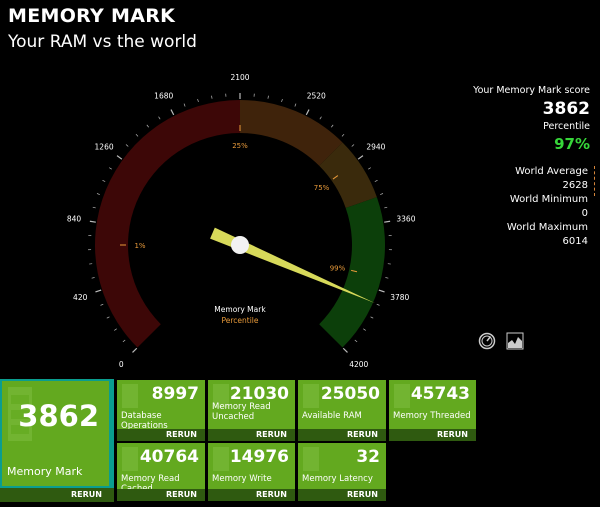 This screenshot has width=600, height=507. I want to click on memory-mark-tile: 3862 Memory Mark RERUN, so click(57, 440).